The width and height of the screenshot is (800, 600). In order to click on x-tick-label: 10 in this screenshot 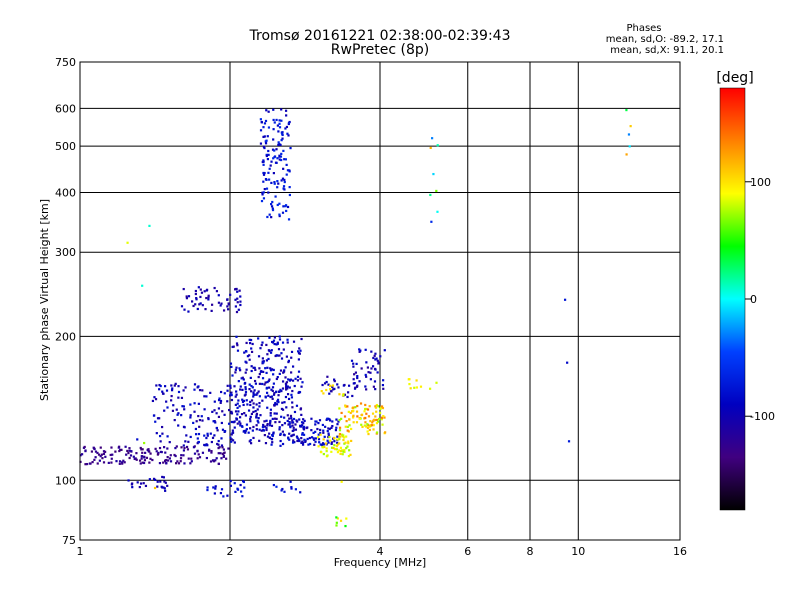, I will do `click(578, 551)`.